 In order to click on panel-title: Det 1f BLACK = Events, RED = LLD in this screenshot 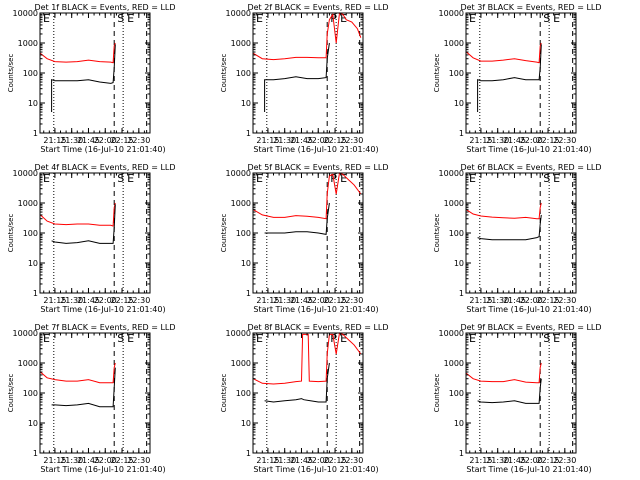, I will do `click(104, 7)`.